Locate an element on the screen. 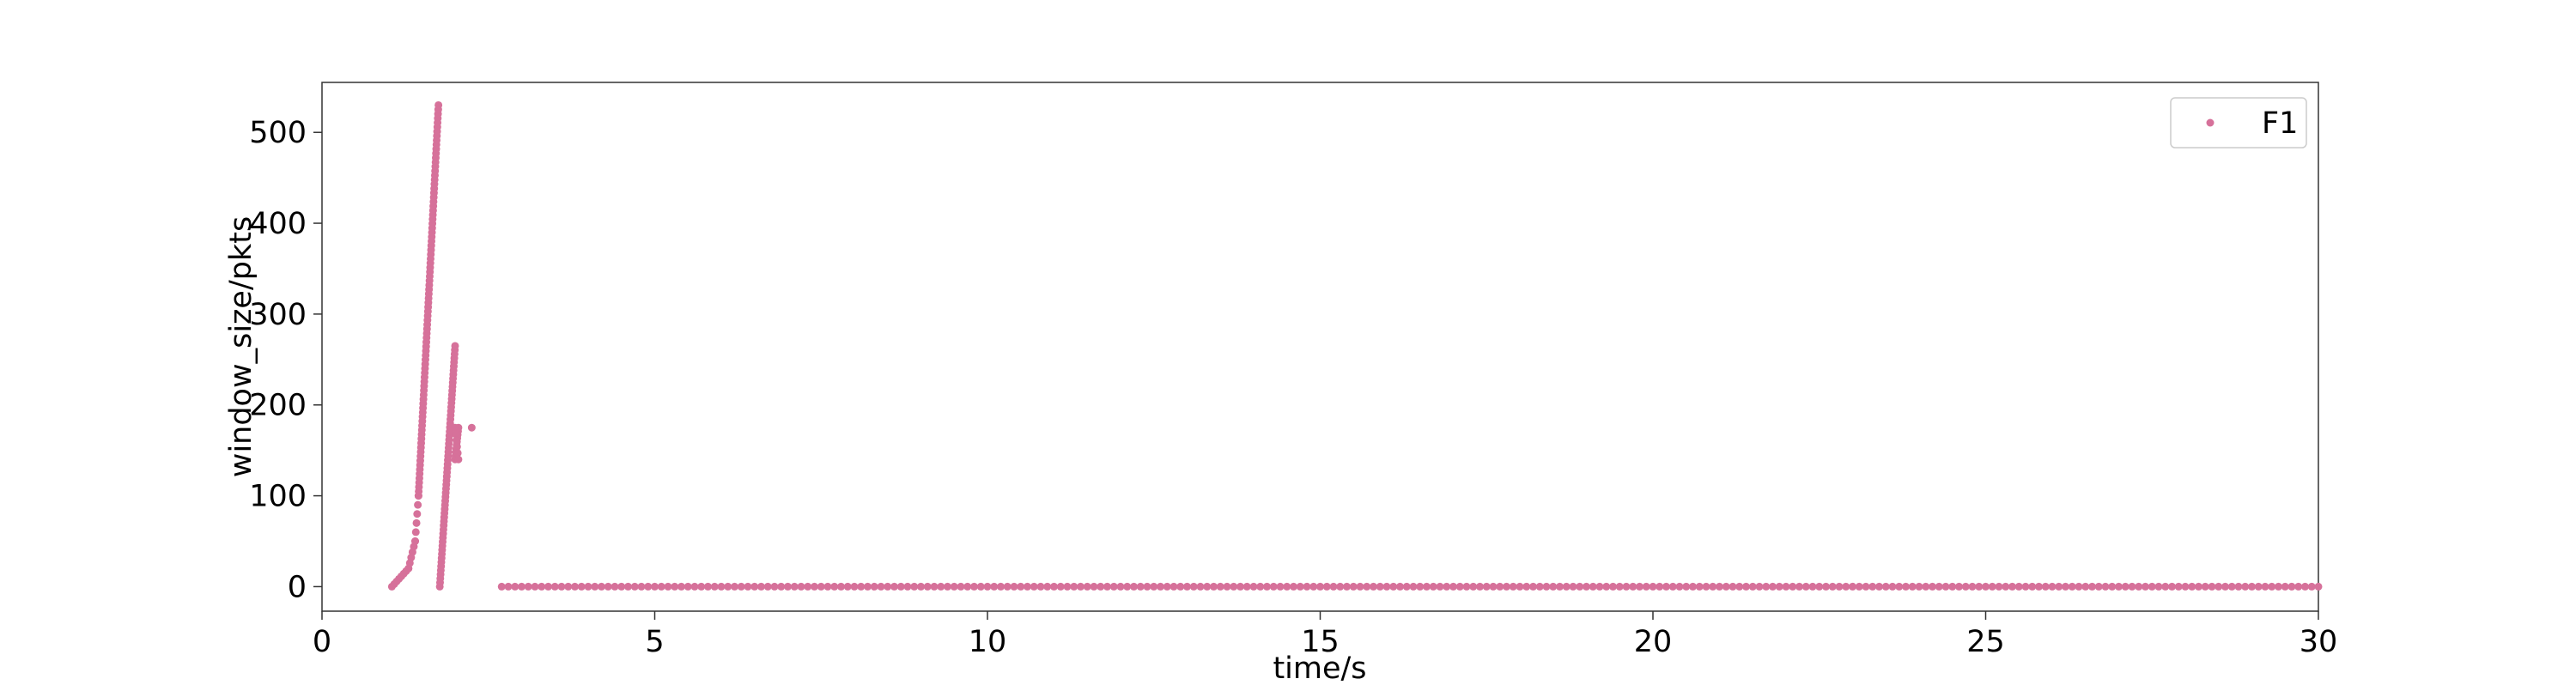 This screenshot has height=691, width=2576. legend-label-f1: F1 is located at coordinates (2280, 123).